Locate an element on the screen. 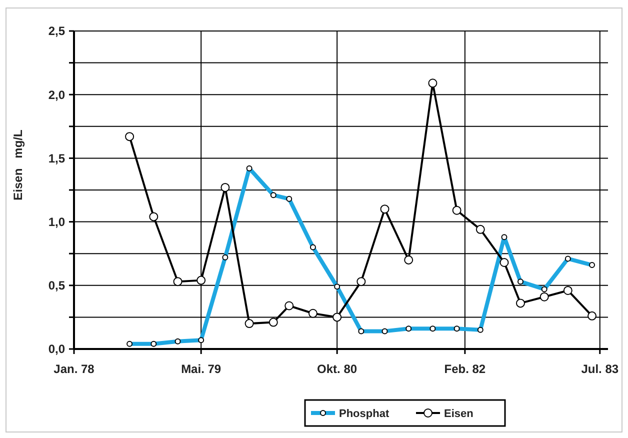  legend-label: Eisen is located at coordinates (459, 414).